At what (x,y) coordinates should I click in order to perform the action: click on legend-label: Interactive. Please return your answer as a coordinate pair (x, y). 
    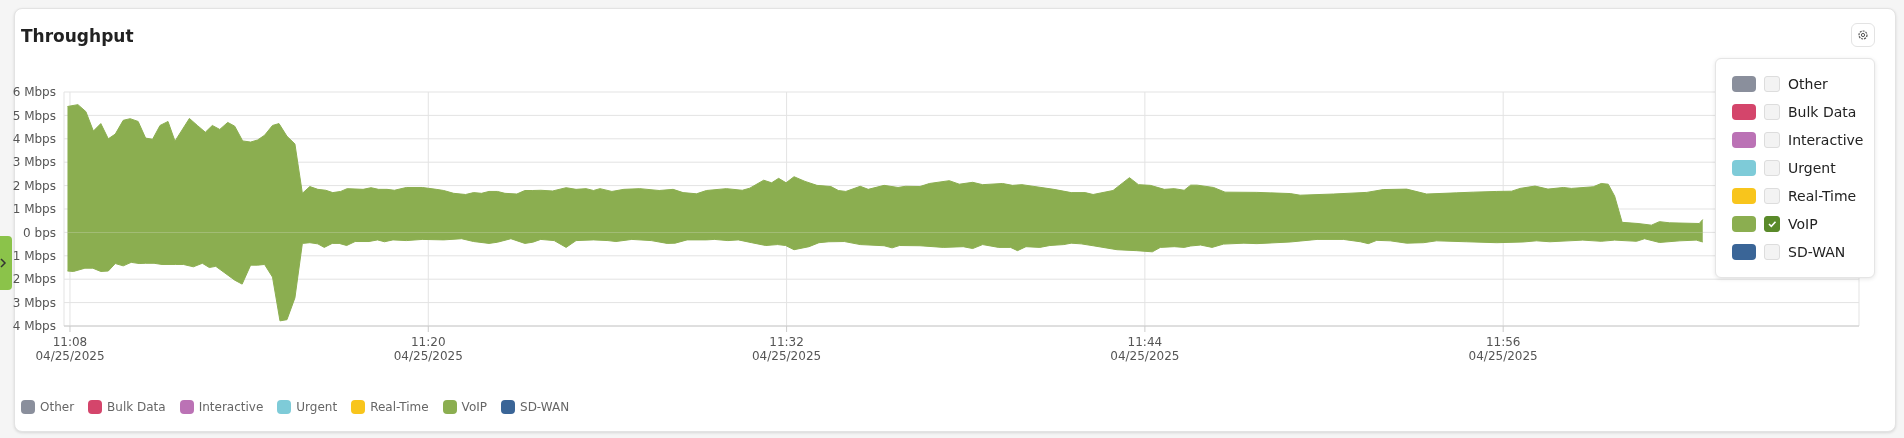
    Looking at the image, I should click on (231, 407).